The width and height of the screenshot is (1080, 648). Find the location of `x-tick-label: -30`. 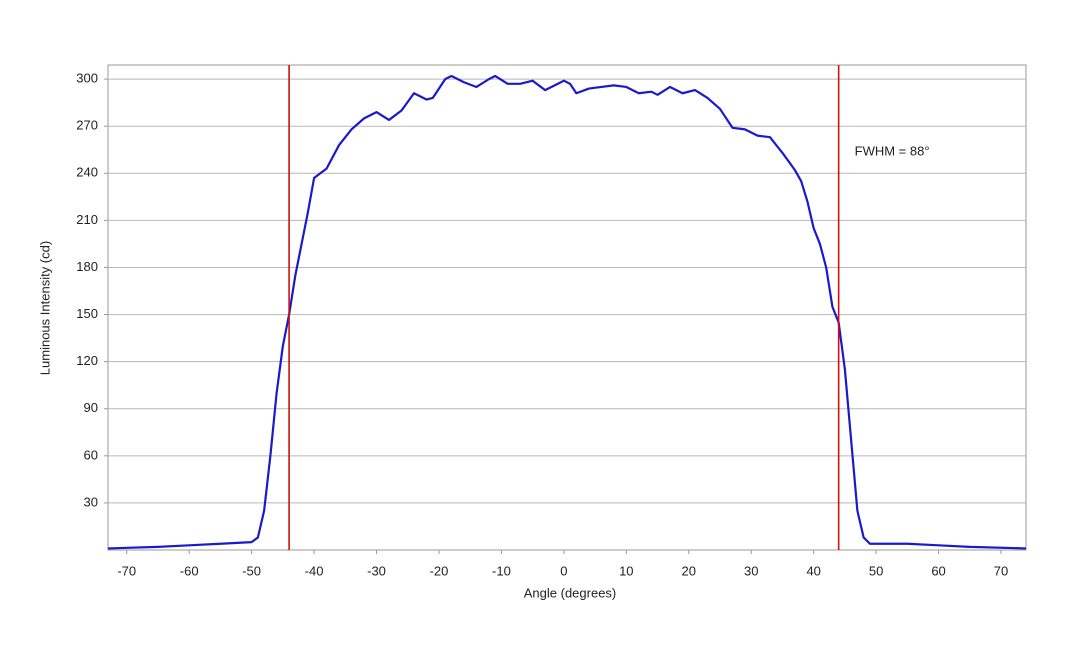

x-tick-label: -30 is located at coordinates (376, 570).